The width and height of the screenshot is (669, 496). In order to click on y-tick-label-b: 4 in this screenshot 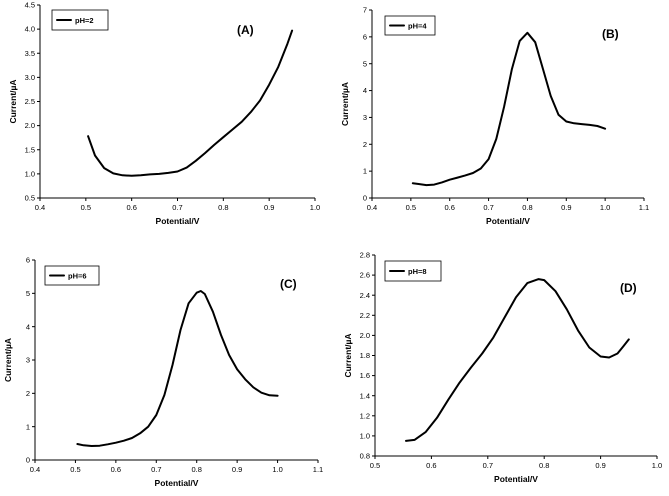, I will do `click(365, 90)`.